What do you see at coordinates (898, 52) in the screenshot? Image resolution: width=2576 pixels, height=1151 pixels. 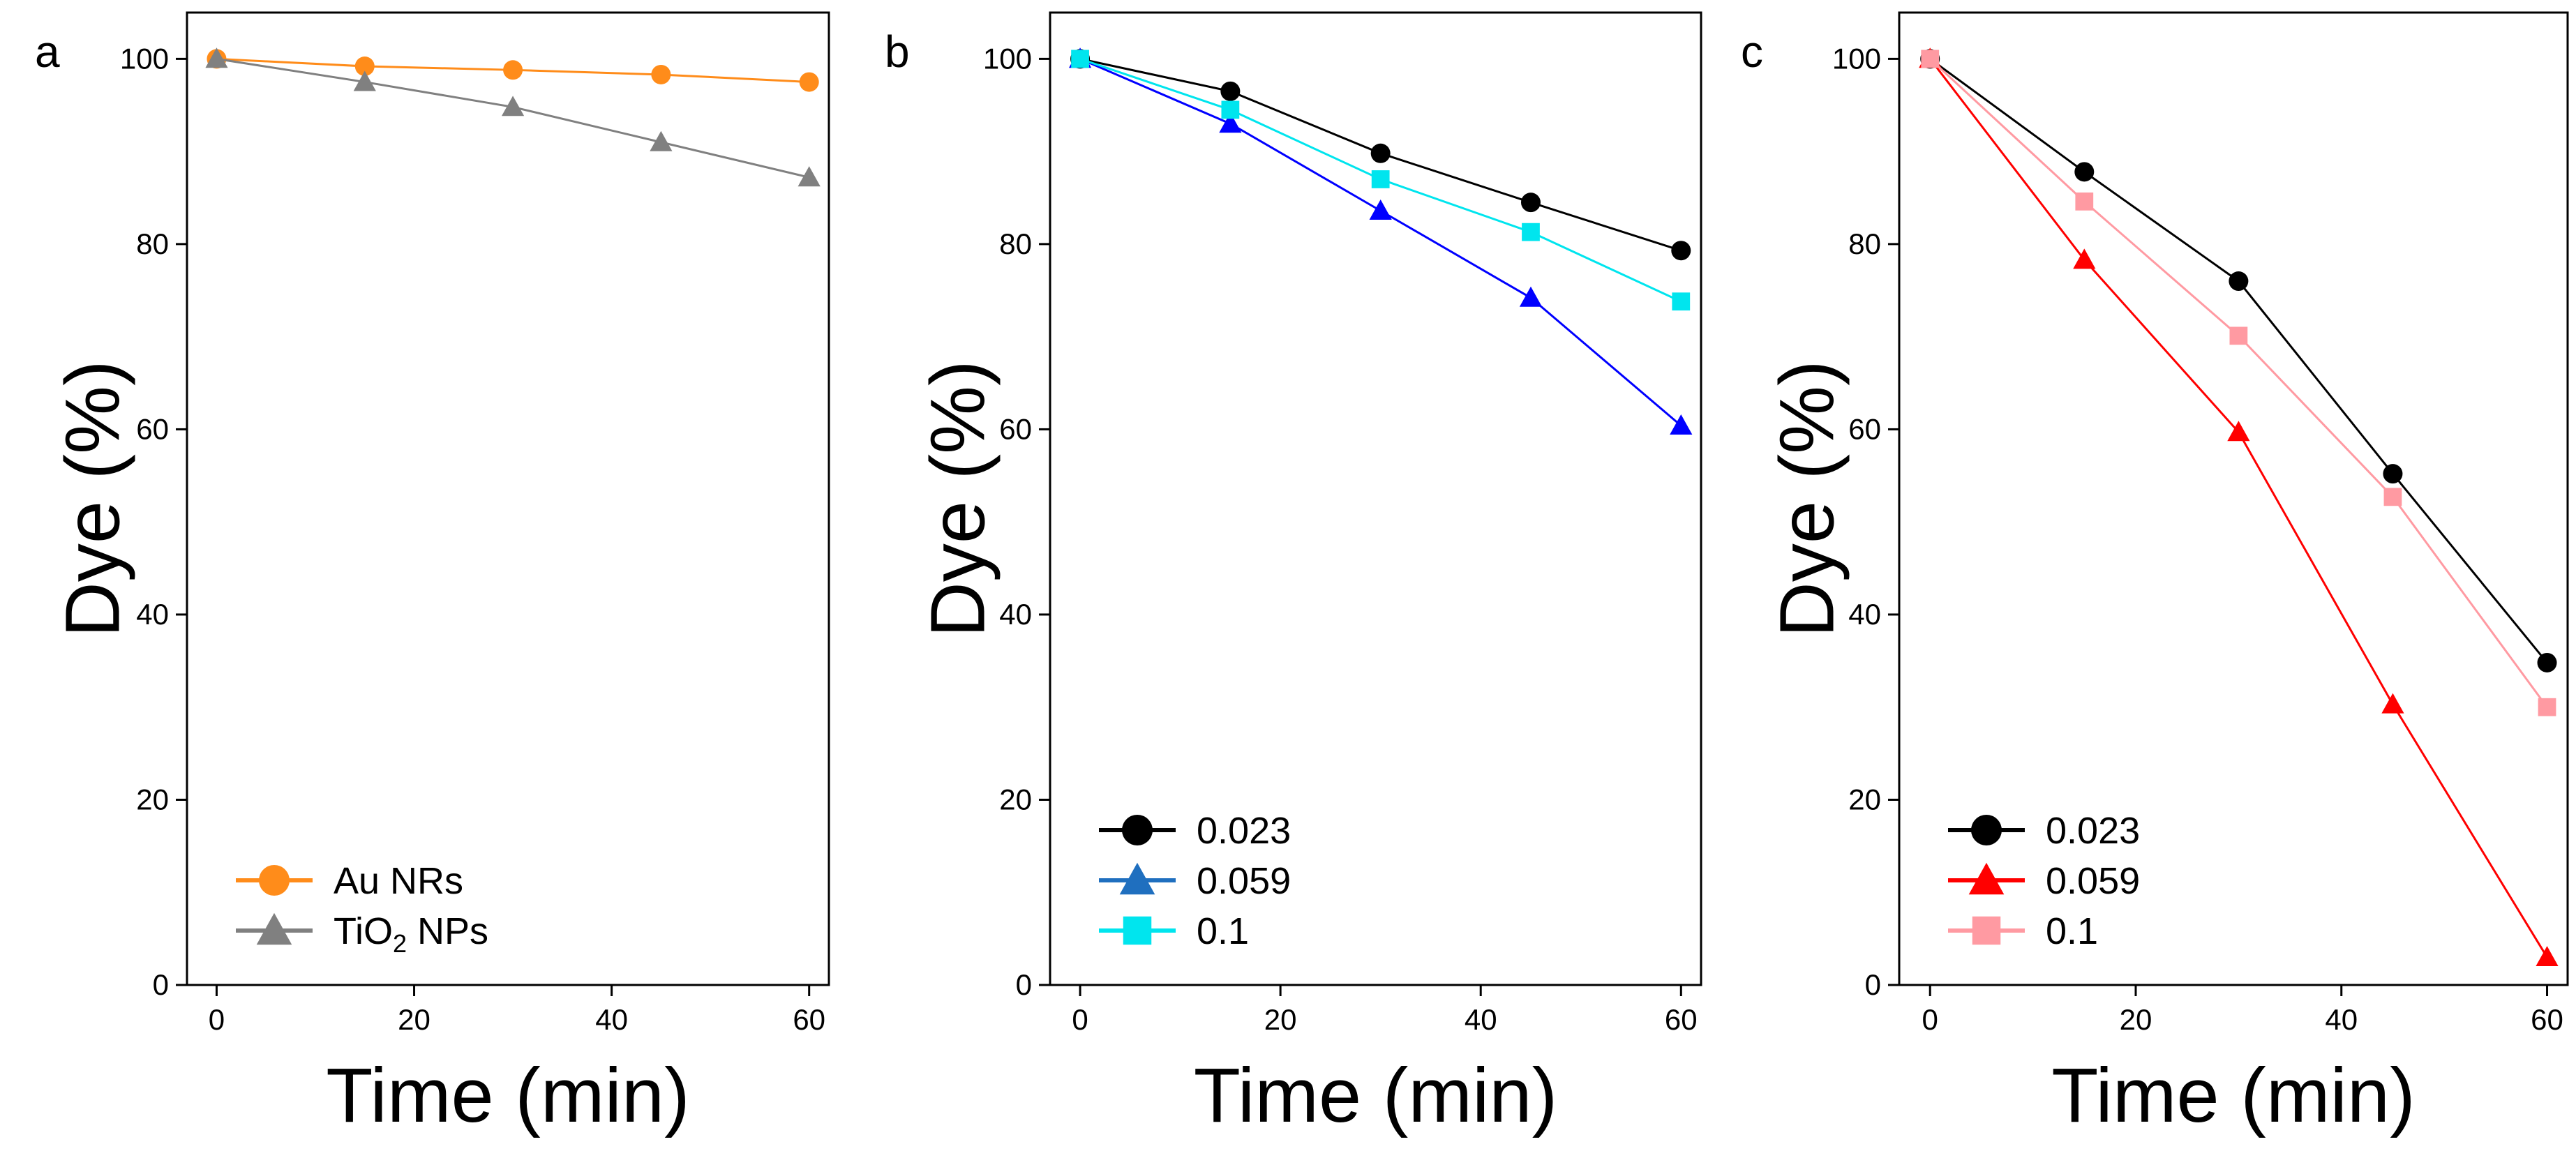 I see `panel-letter: b` at bounding box center [898, 52].